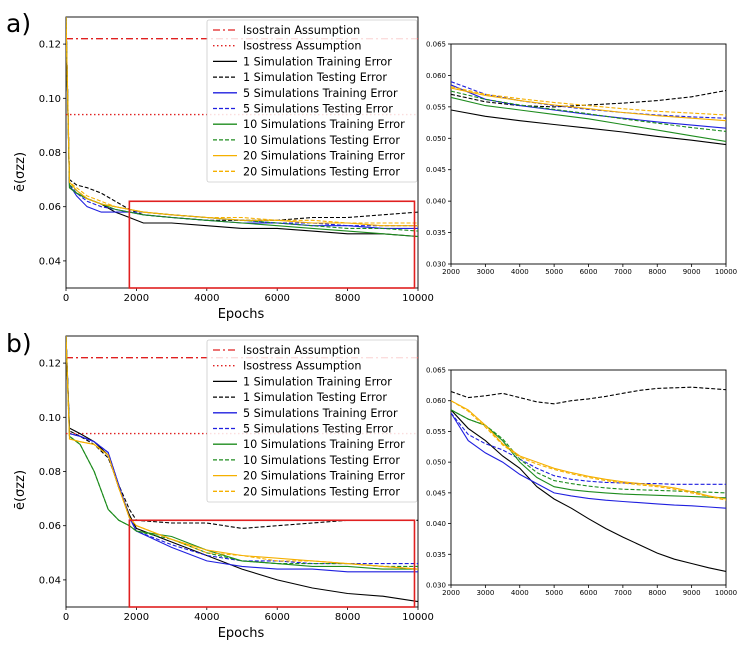  I want to click on zoom-region-box, so click(272, 563).